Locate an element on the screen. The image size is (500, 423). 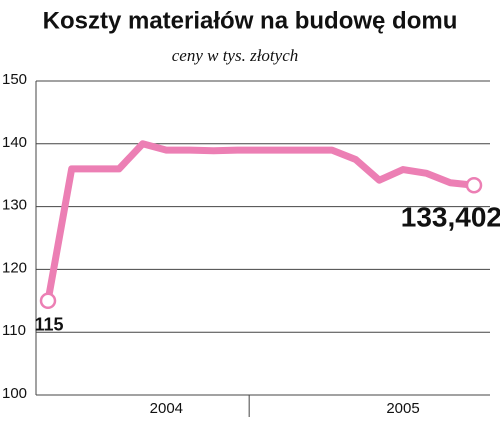
chart-title: Koszty materiałów na budowę domu is located at coordinates (250, 20).